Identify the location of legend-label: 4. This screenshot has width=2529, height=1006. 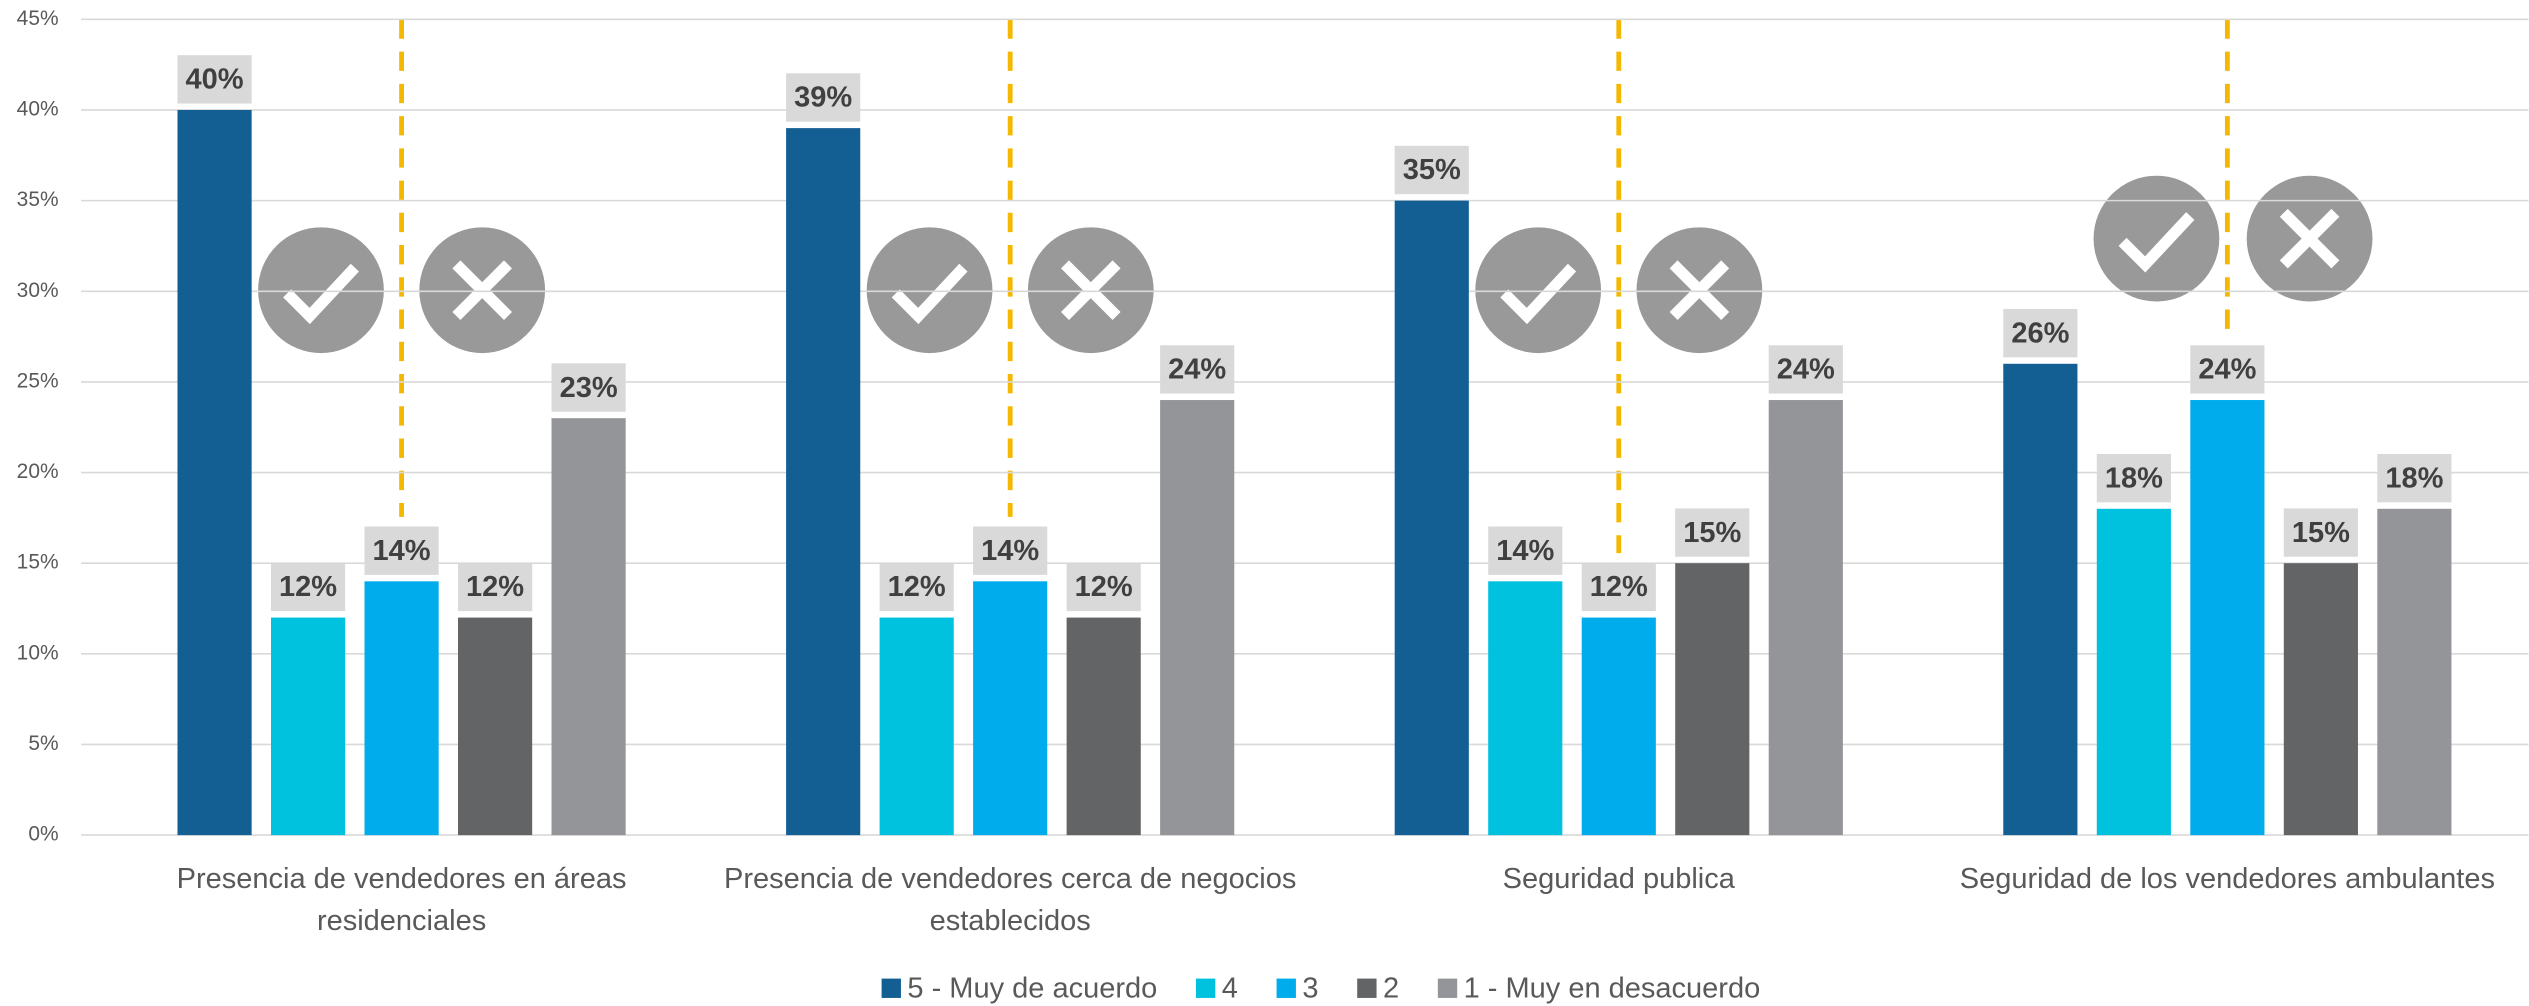
(1230, 989).